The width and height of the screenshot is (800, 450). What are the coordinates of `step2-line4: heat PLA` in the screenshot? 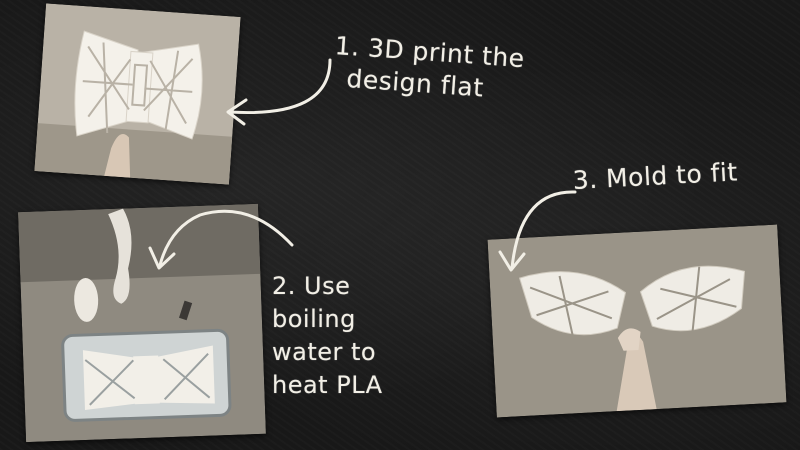 It's located at (327, 385).